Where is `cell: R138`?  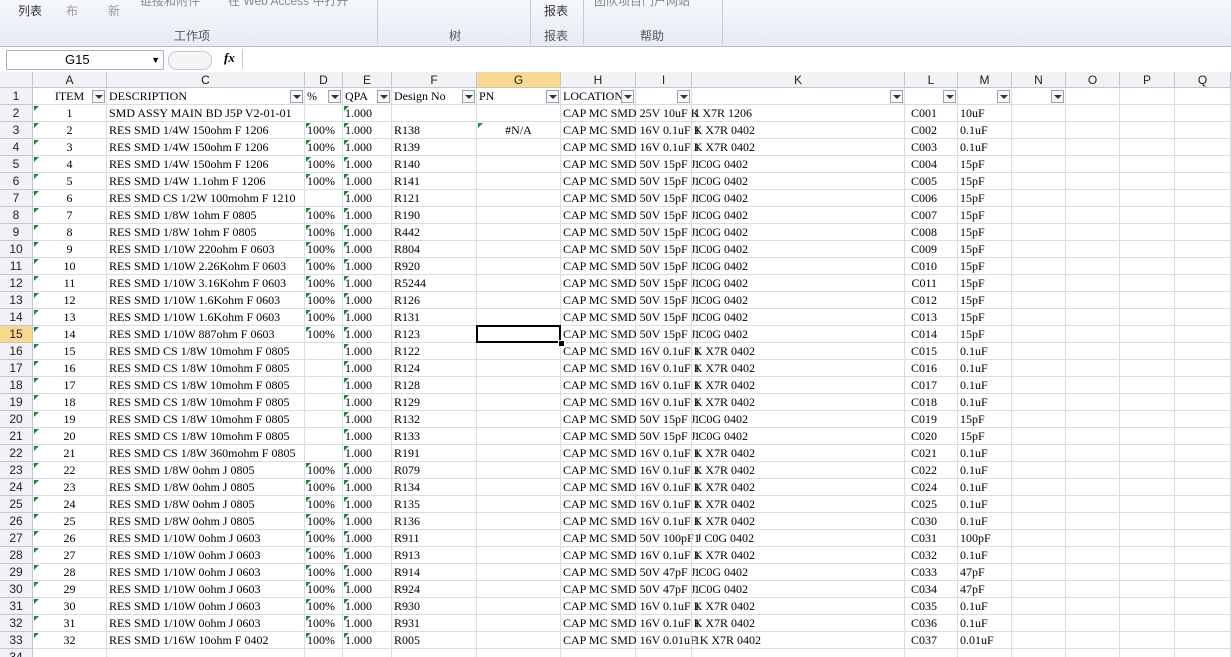 cell: R138 is located at coordinates (434, 130).